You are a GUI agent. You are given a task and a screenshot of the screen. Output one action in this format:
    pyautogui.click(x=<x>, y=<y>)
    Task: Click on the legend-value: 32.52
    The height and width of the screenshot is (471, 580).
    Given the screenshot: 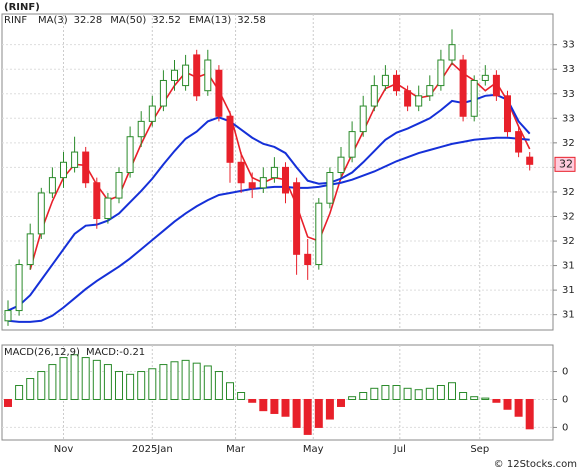 What is the action you would take?
    pyautogui.click(x=166, y=20)
    